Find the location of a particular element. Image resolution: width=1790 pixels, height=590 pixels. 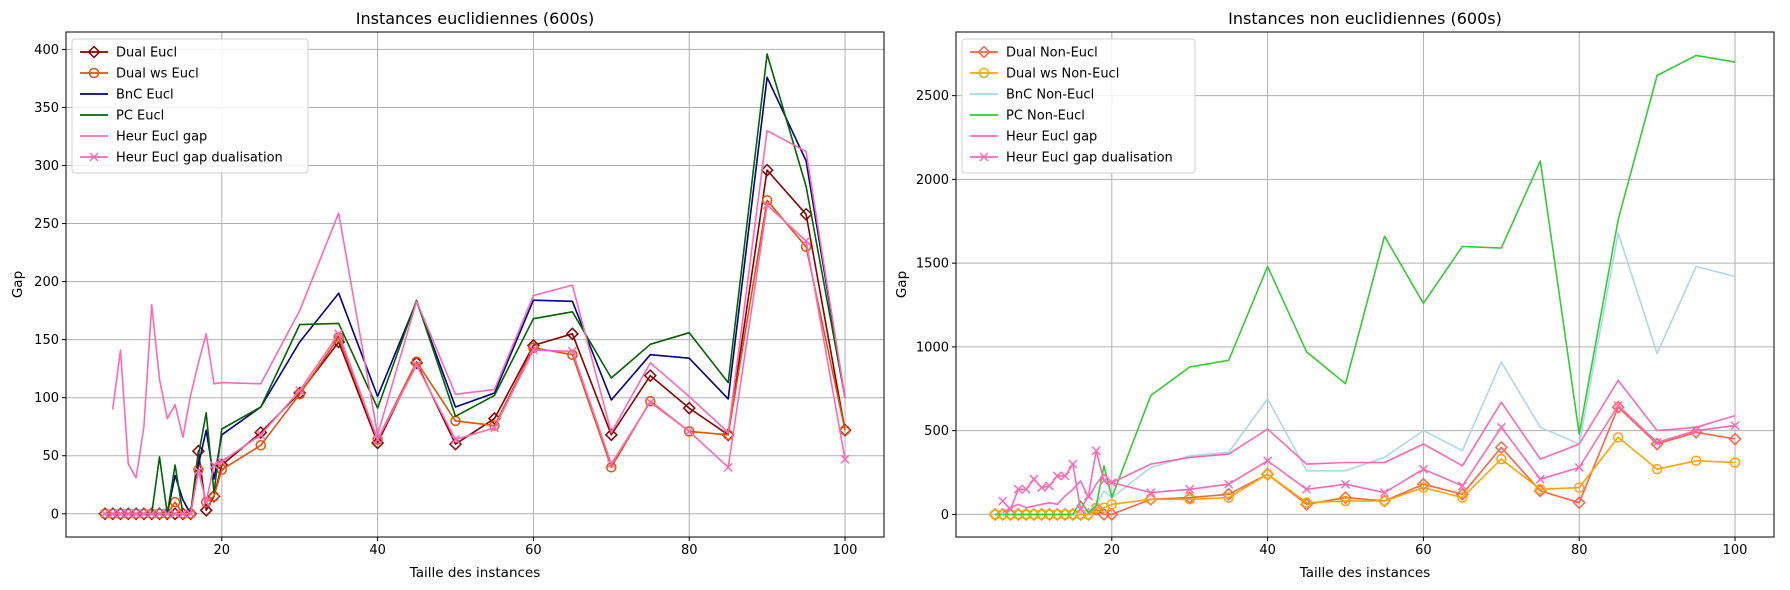

chart-title: Instances non euclidiennes (600s) is located at coordinates (1365, 18).